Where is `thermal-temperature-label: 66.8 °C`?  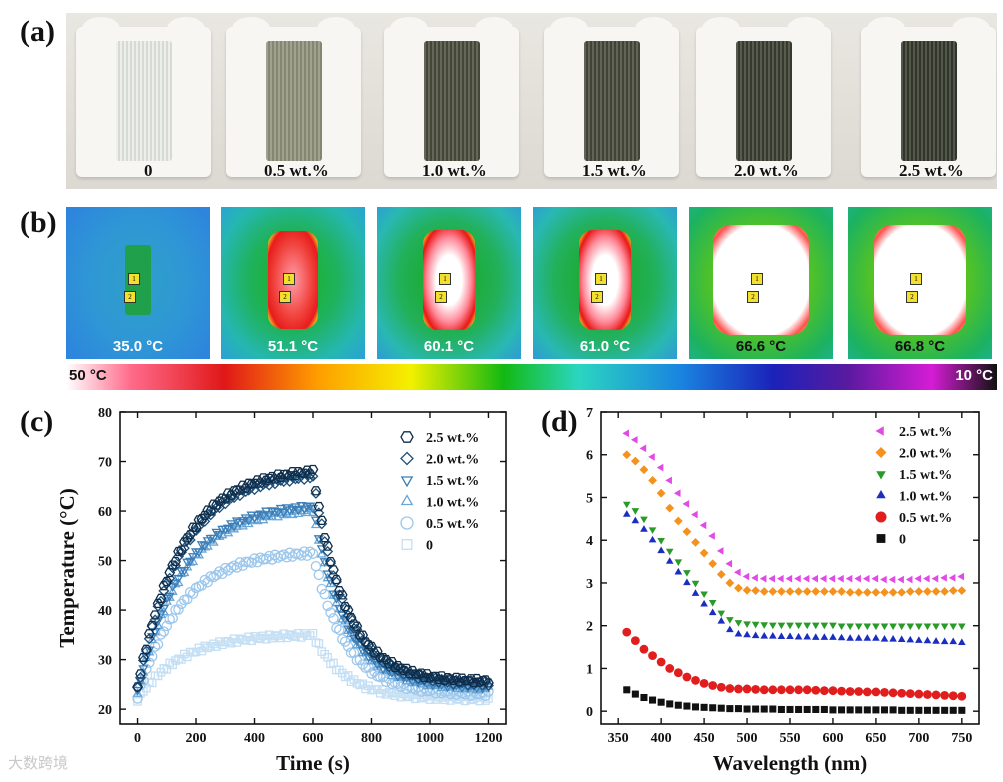
thermal-temperature-label: 66.8 °C is located at coordinates (920, 346).